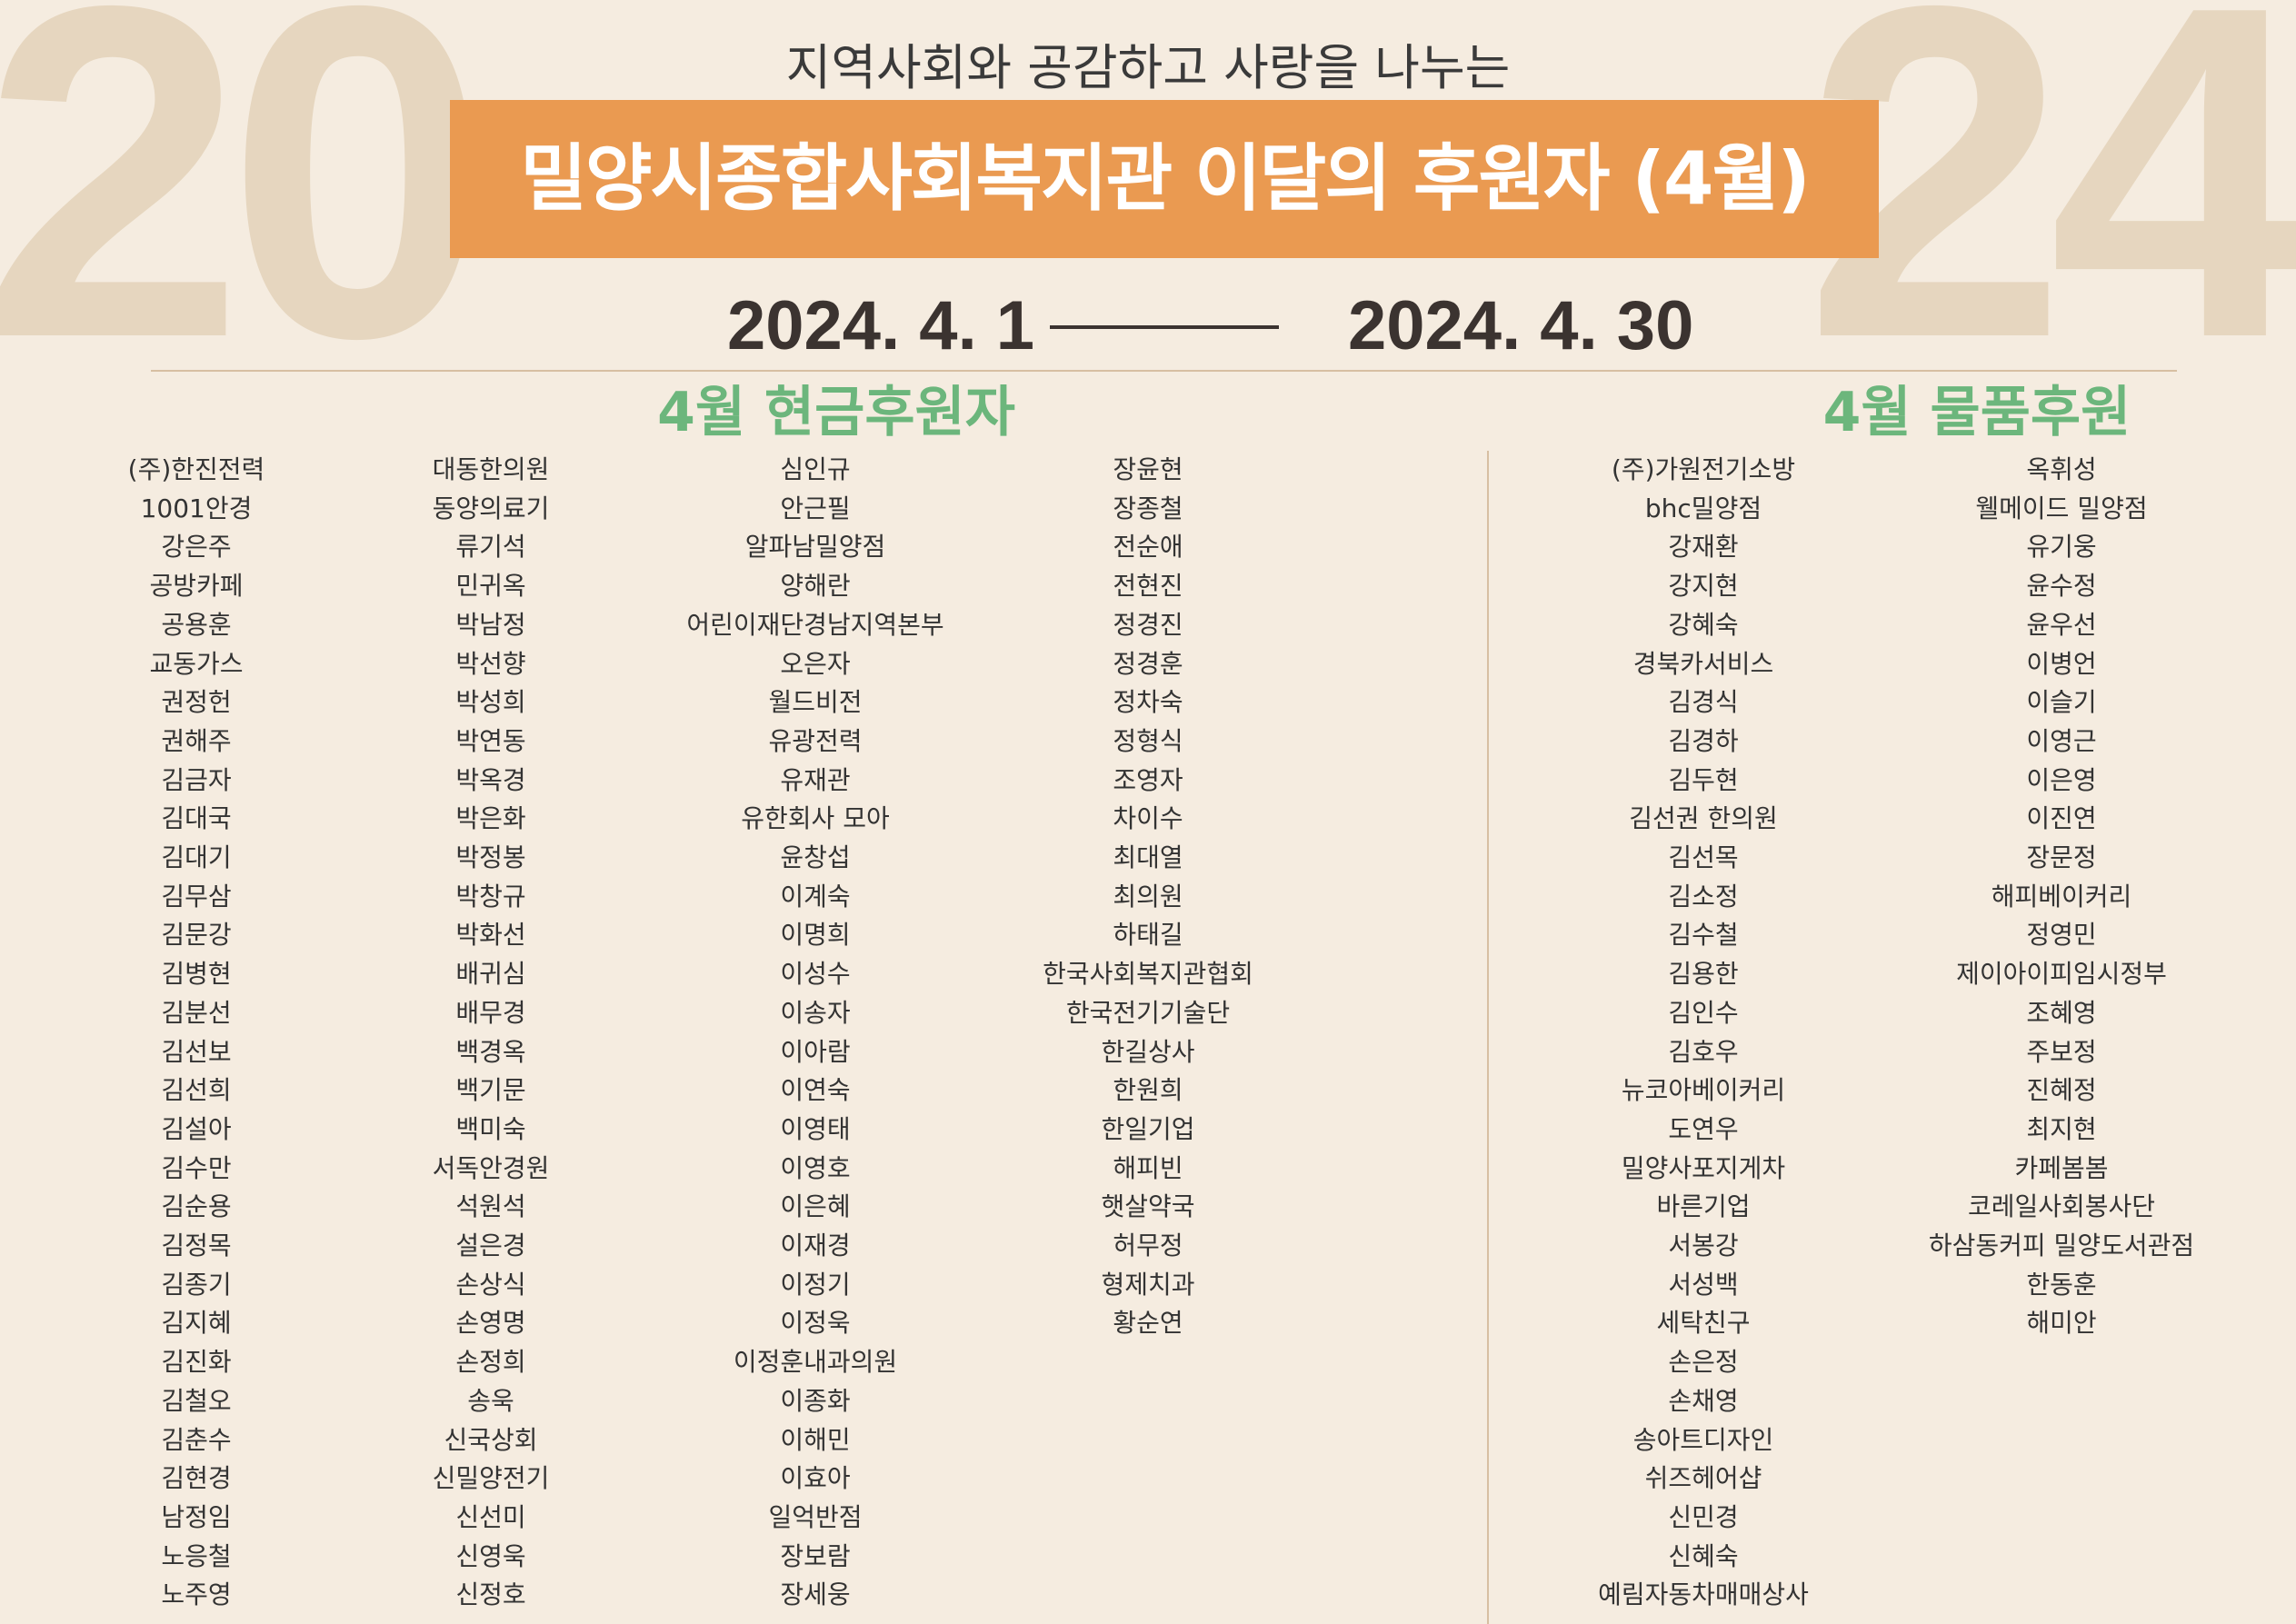 Image resolution: width=2296 pixels, height=1624 pixels. Describe the element at coordinates (490, 1594) in the screenshot. I see `donor-name: 신정호` at that location.